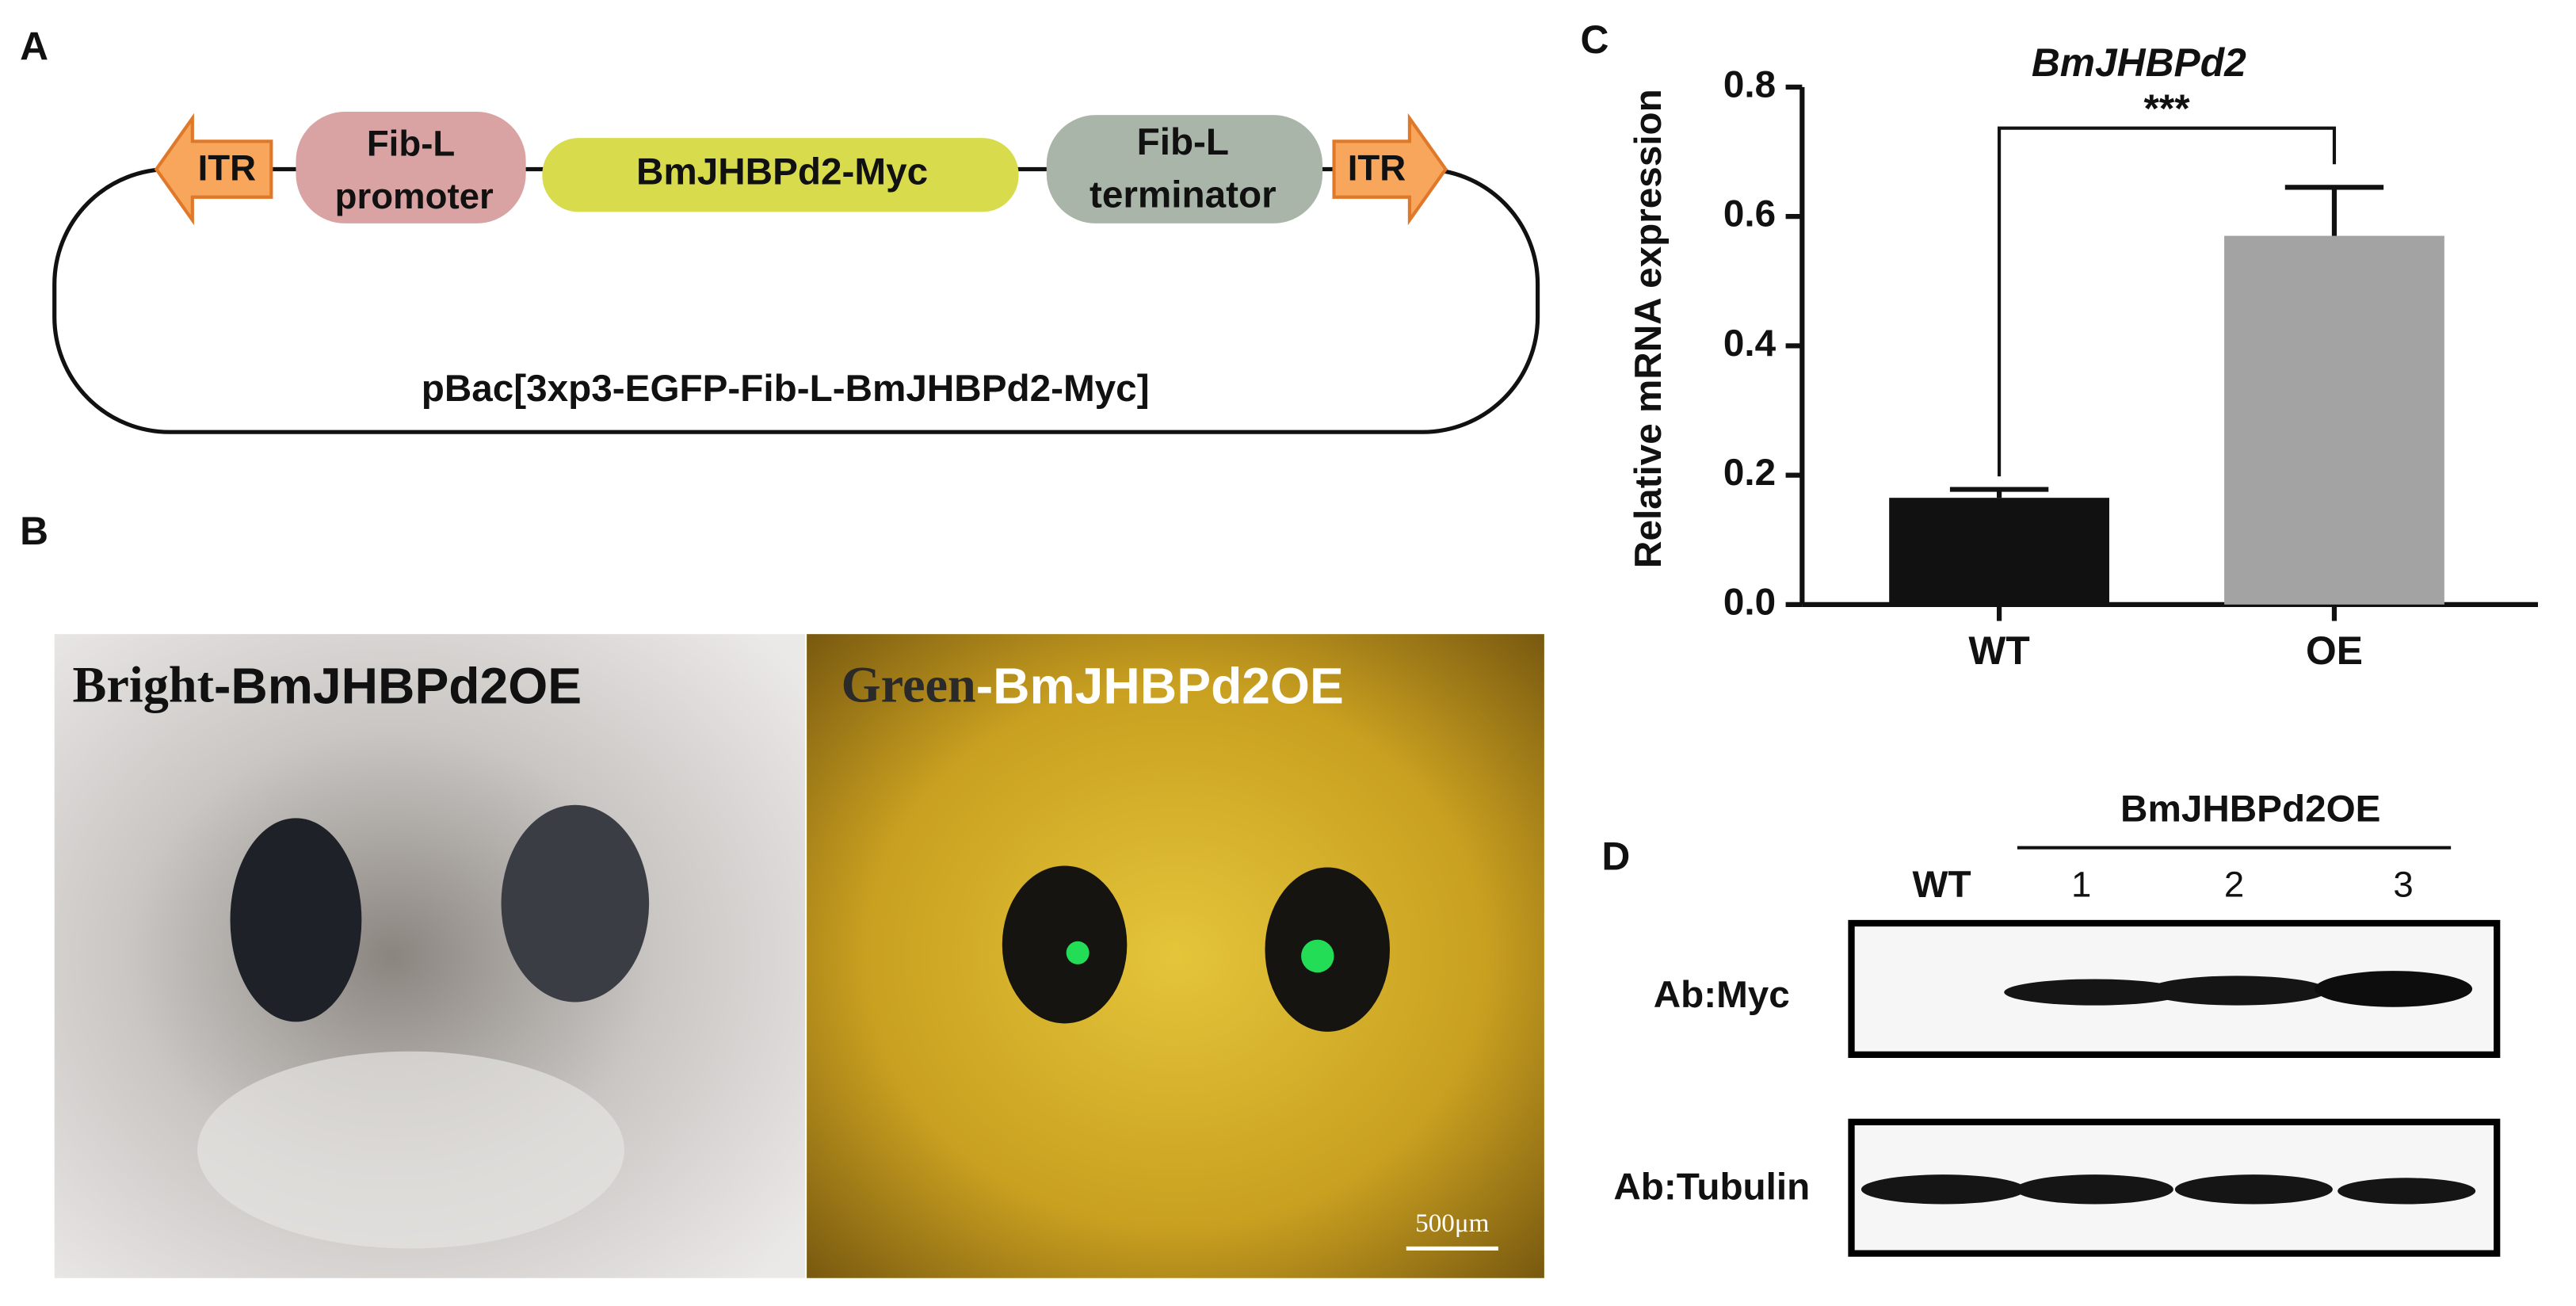  What do you see at coordinates (1175, 956) in the screenshot?
I see `green-photo` at bounding box center [1175, 956].